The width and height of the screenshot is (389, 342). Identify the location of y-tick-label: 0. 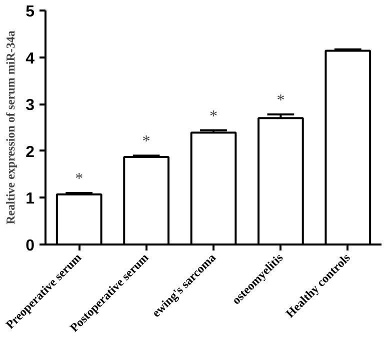
(30, 246).